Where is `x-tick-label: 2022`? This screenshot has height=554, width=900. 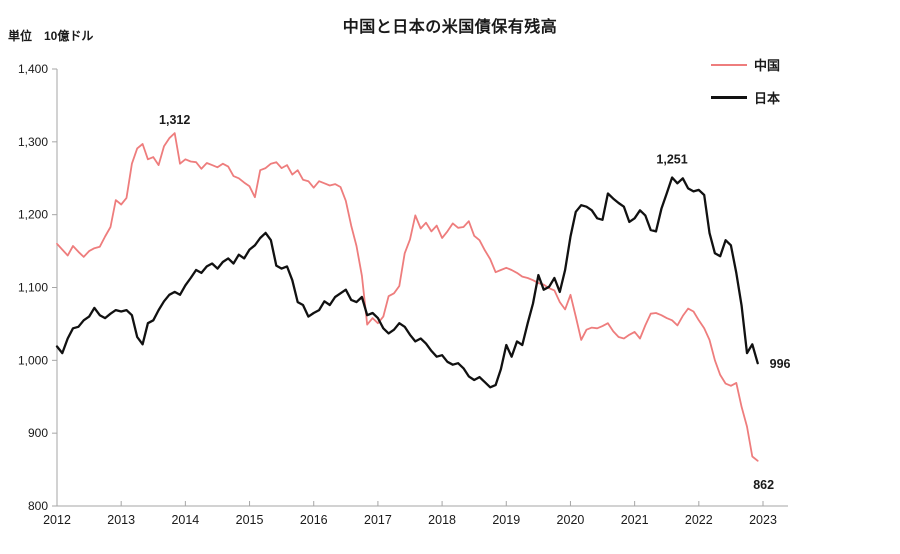 x-tick-label: 2022 is located at coordinates (699, 520).